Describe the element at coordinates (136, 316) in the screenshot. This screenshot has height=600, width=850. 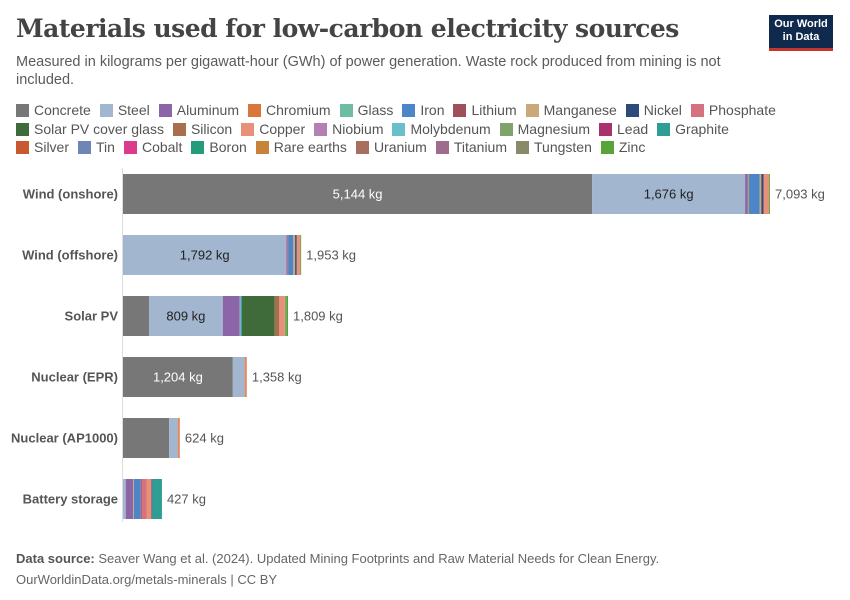
I see `bar-segment-concrete` at that location.